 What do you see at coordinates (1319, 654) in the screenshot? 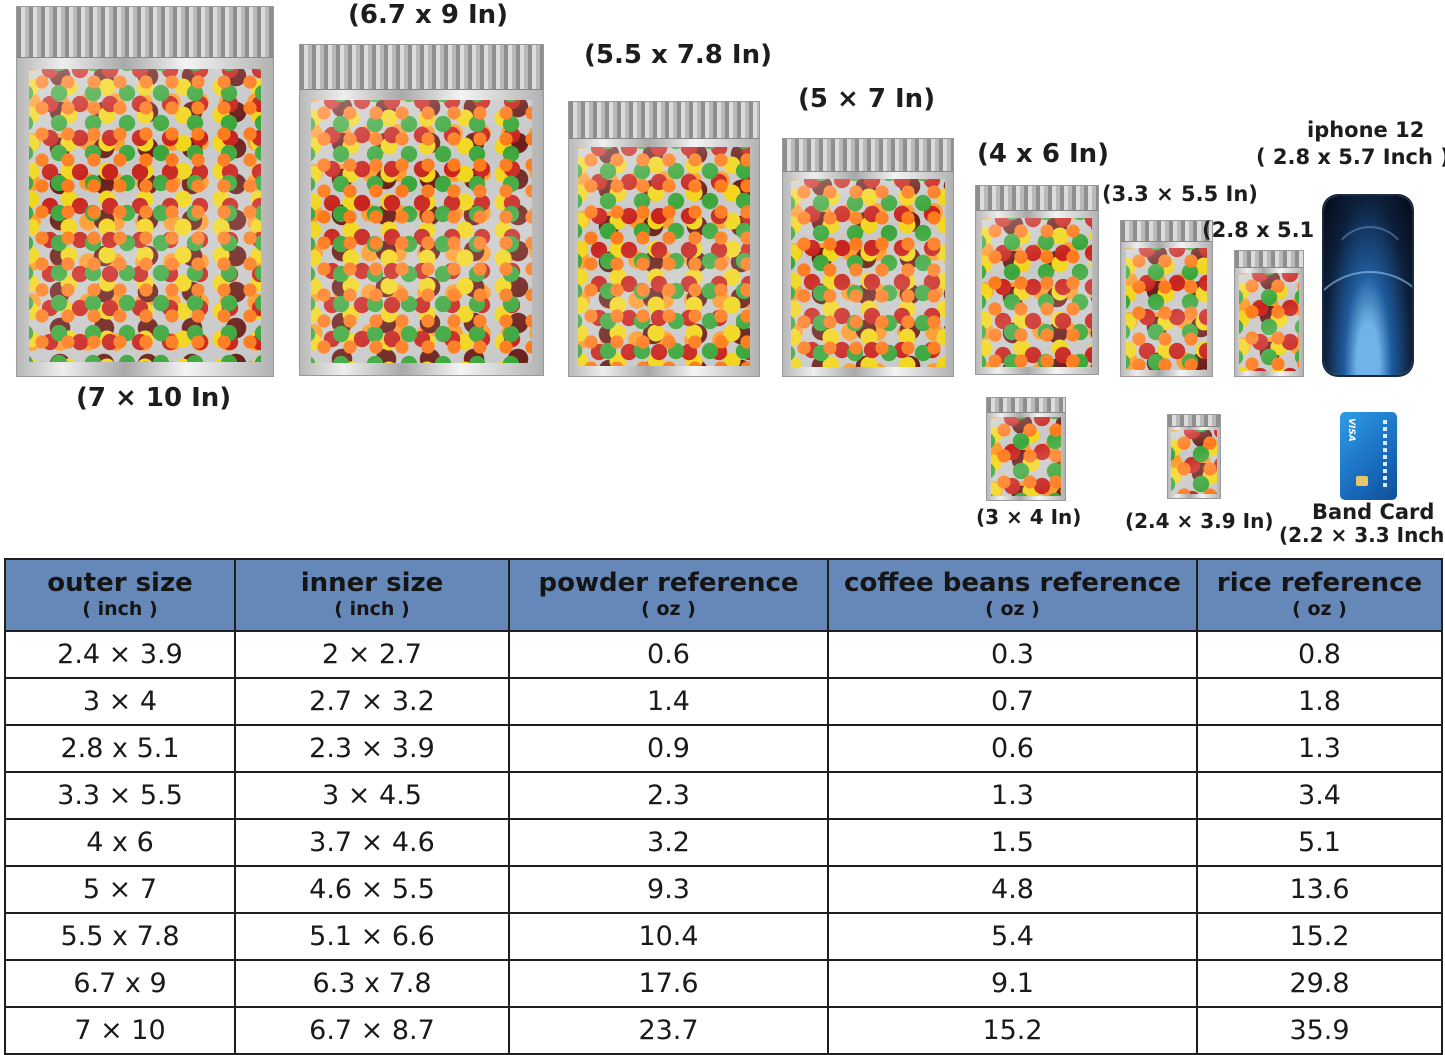
I see `cell-rice: 0.8` at bounding box center [1319, 654].